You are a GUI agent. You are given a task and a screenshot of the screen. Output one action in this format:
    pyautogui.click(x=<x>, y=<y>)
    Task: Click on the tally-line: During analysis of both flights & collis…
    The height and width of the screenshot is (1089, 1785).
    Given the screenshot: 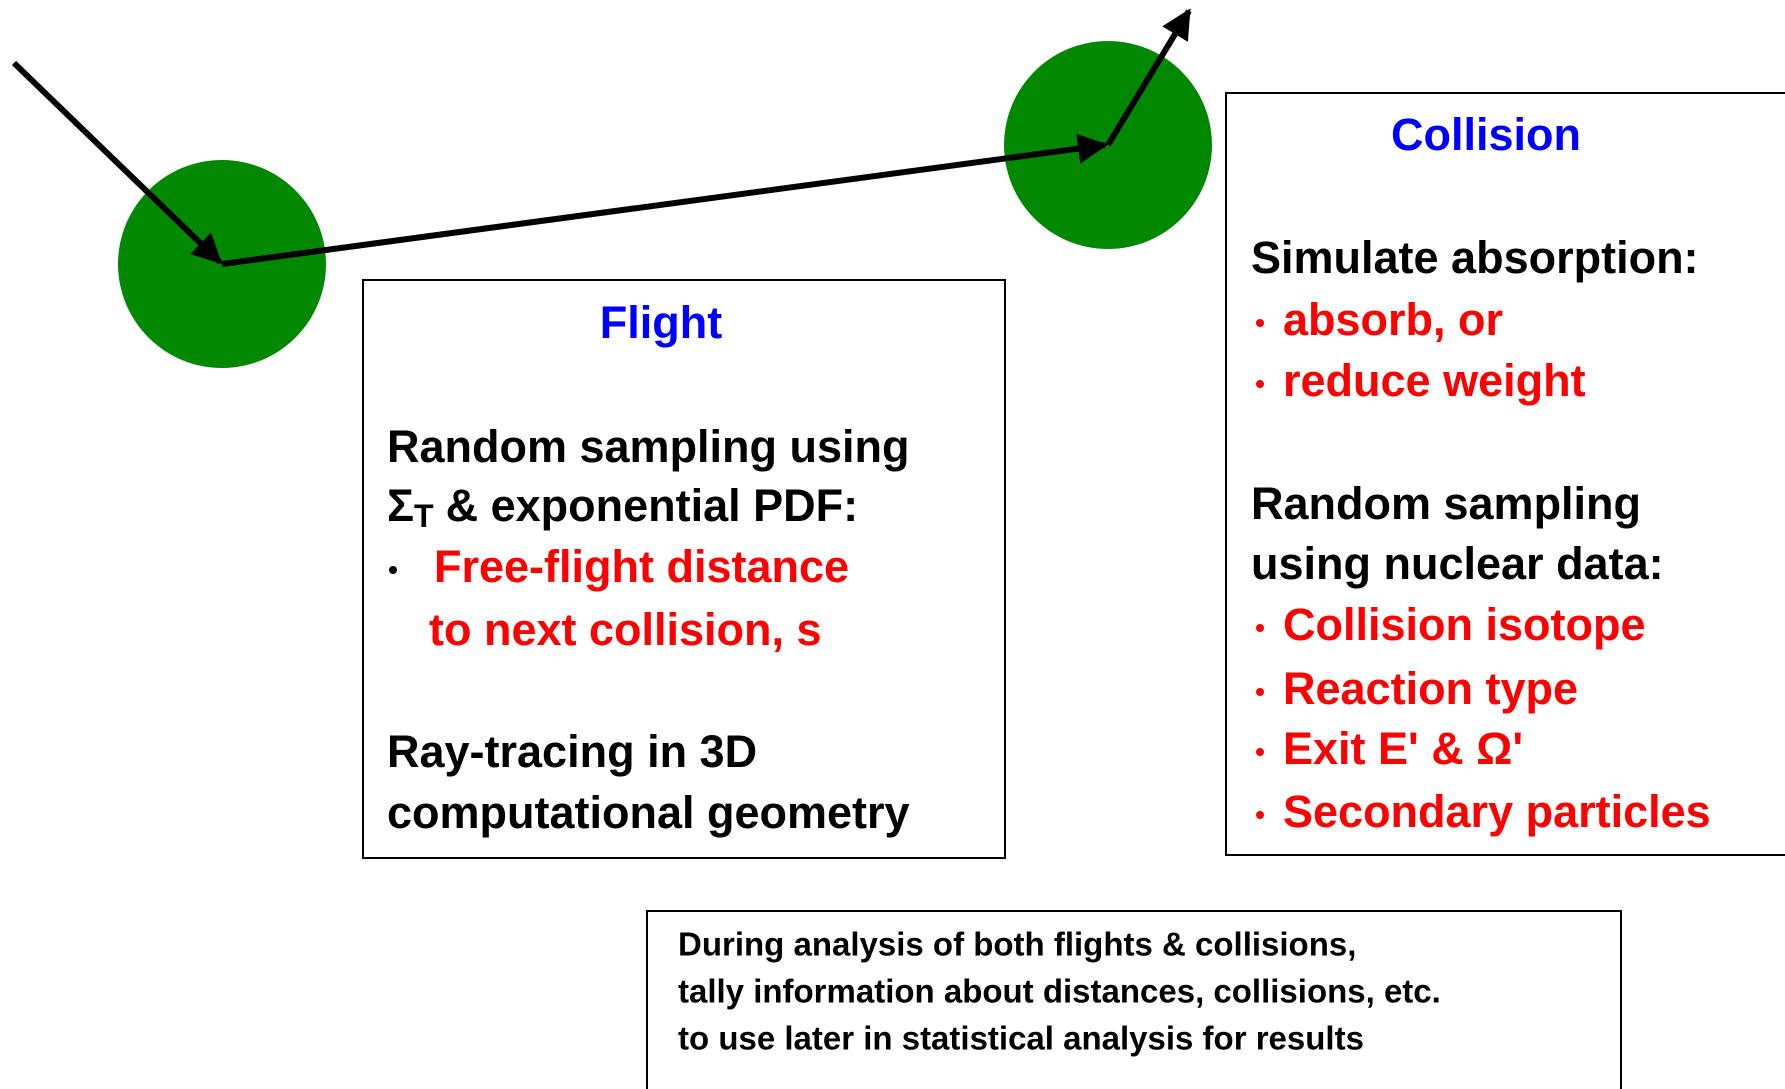 What is the action you would take?
    pyautogui.click(x=1017, y=944)
    